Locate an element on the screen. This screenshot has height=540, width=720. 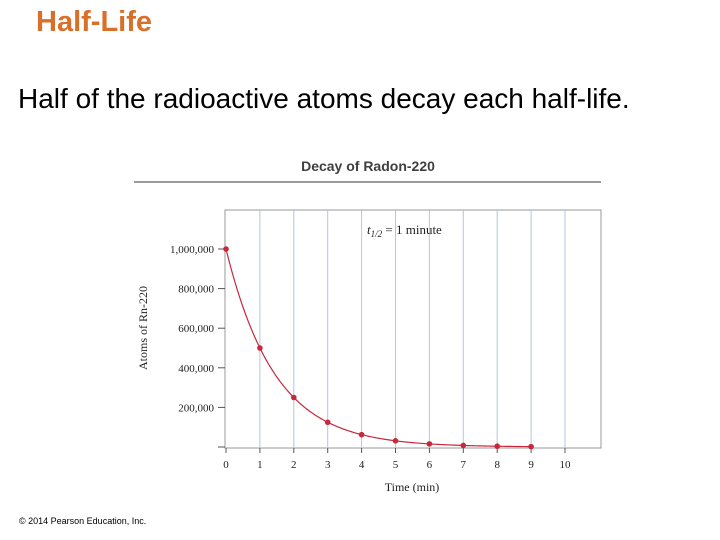
chart-title: Decay of Radon-220 is located at coordinates (368, 166).